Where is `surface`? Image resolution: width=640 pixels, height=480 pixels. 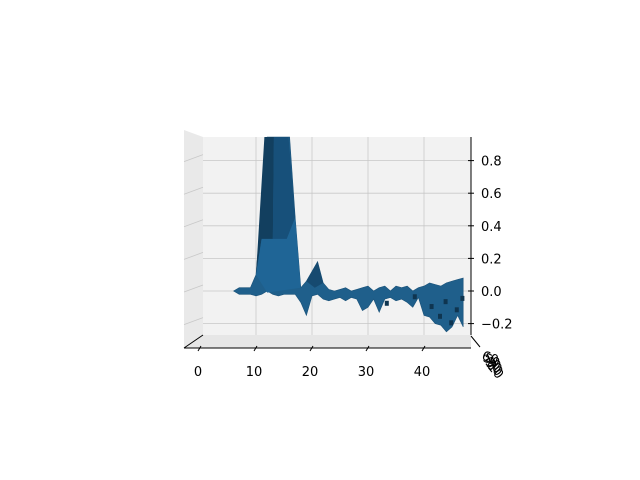
surface is located at coordinates (349, 234).